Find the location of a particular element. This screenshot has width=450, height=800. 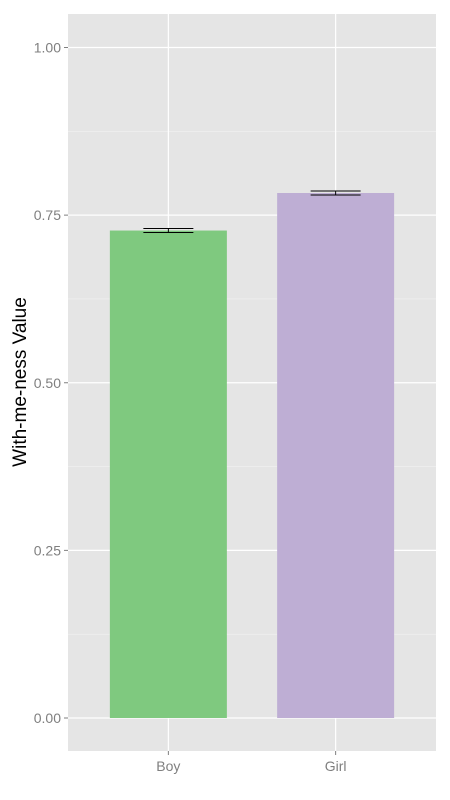

x-tick-label: Girl is located at coordinates (336, 766).